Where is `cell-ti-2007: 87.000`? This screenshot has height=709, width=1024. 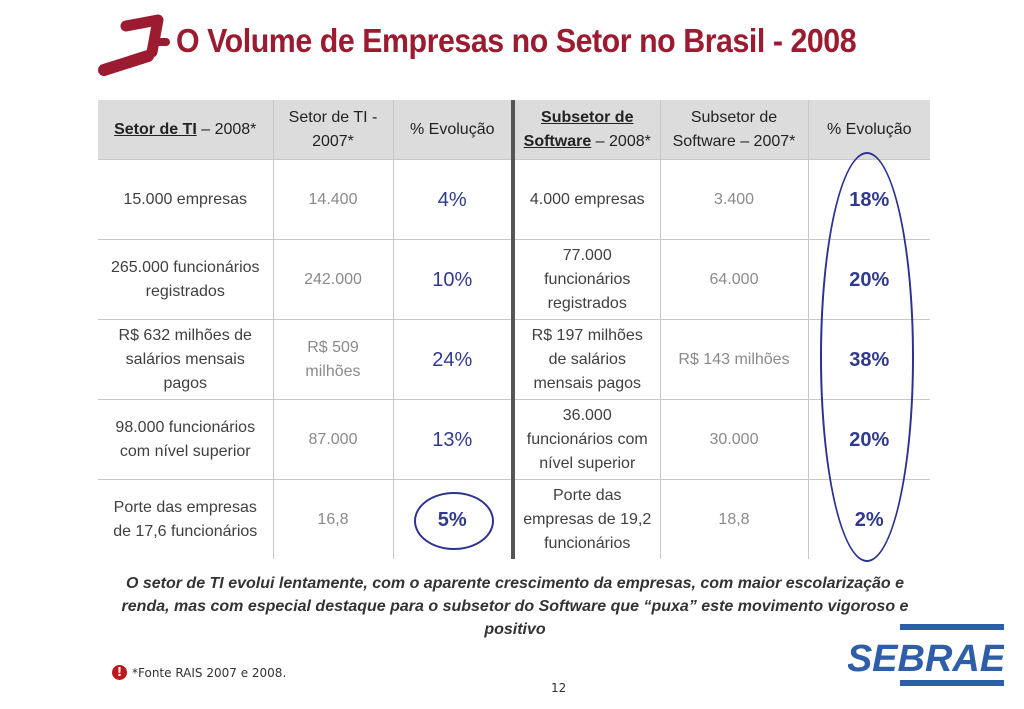 cell-ti-2007: 87.000 is located at coordinates (333, 439).